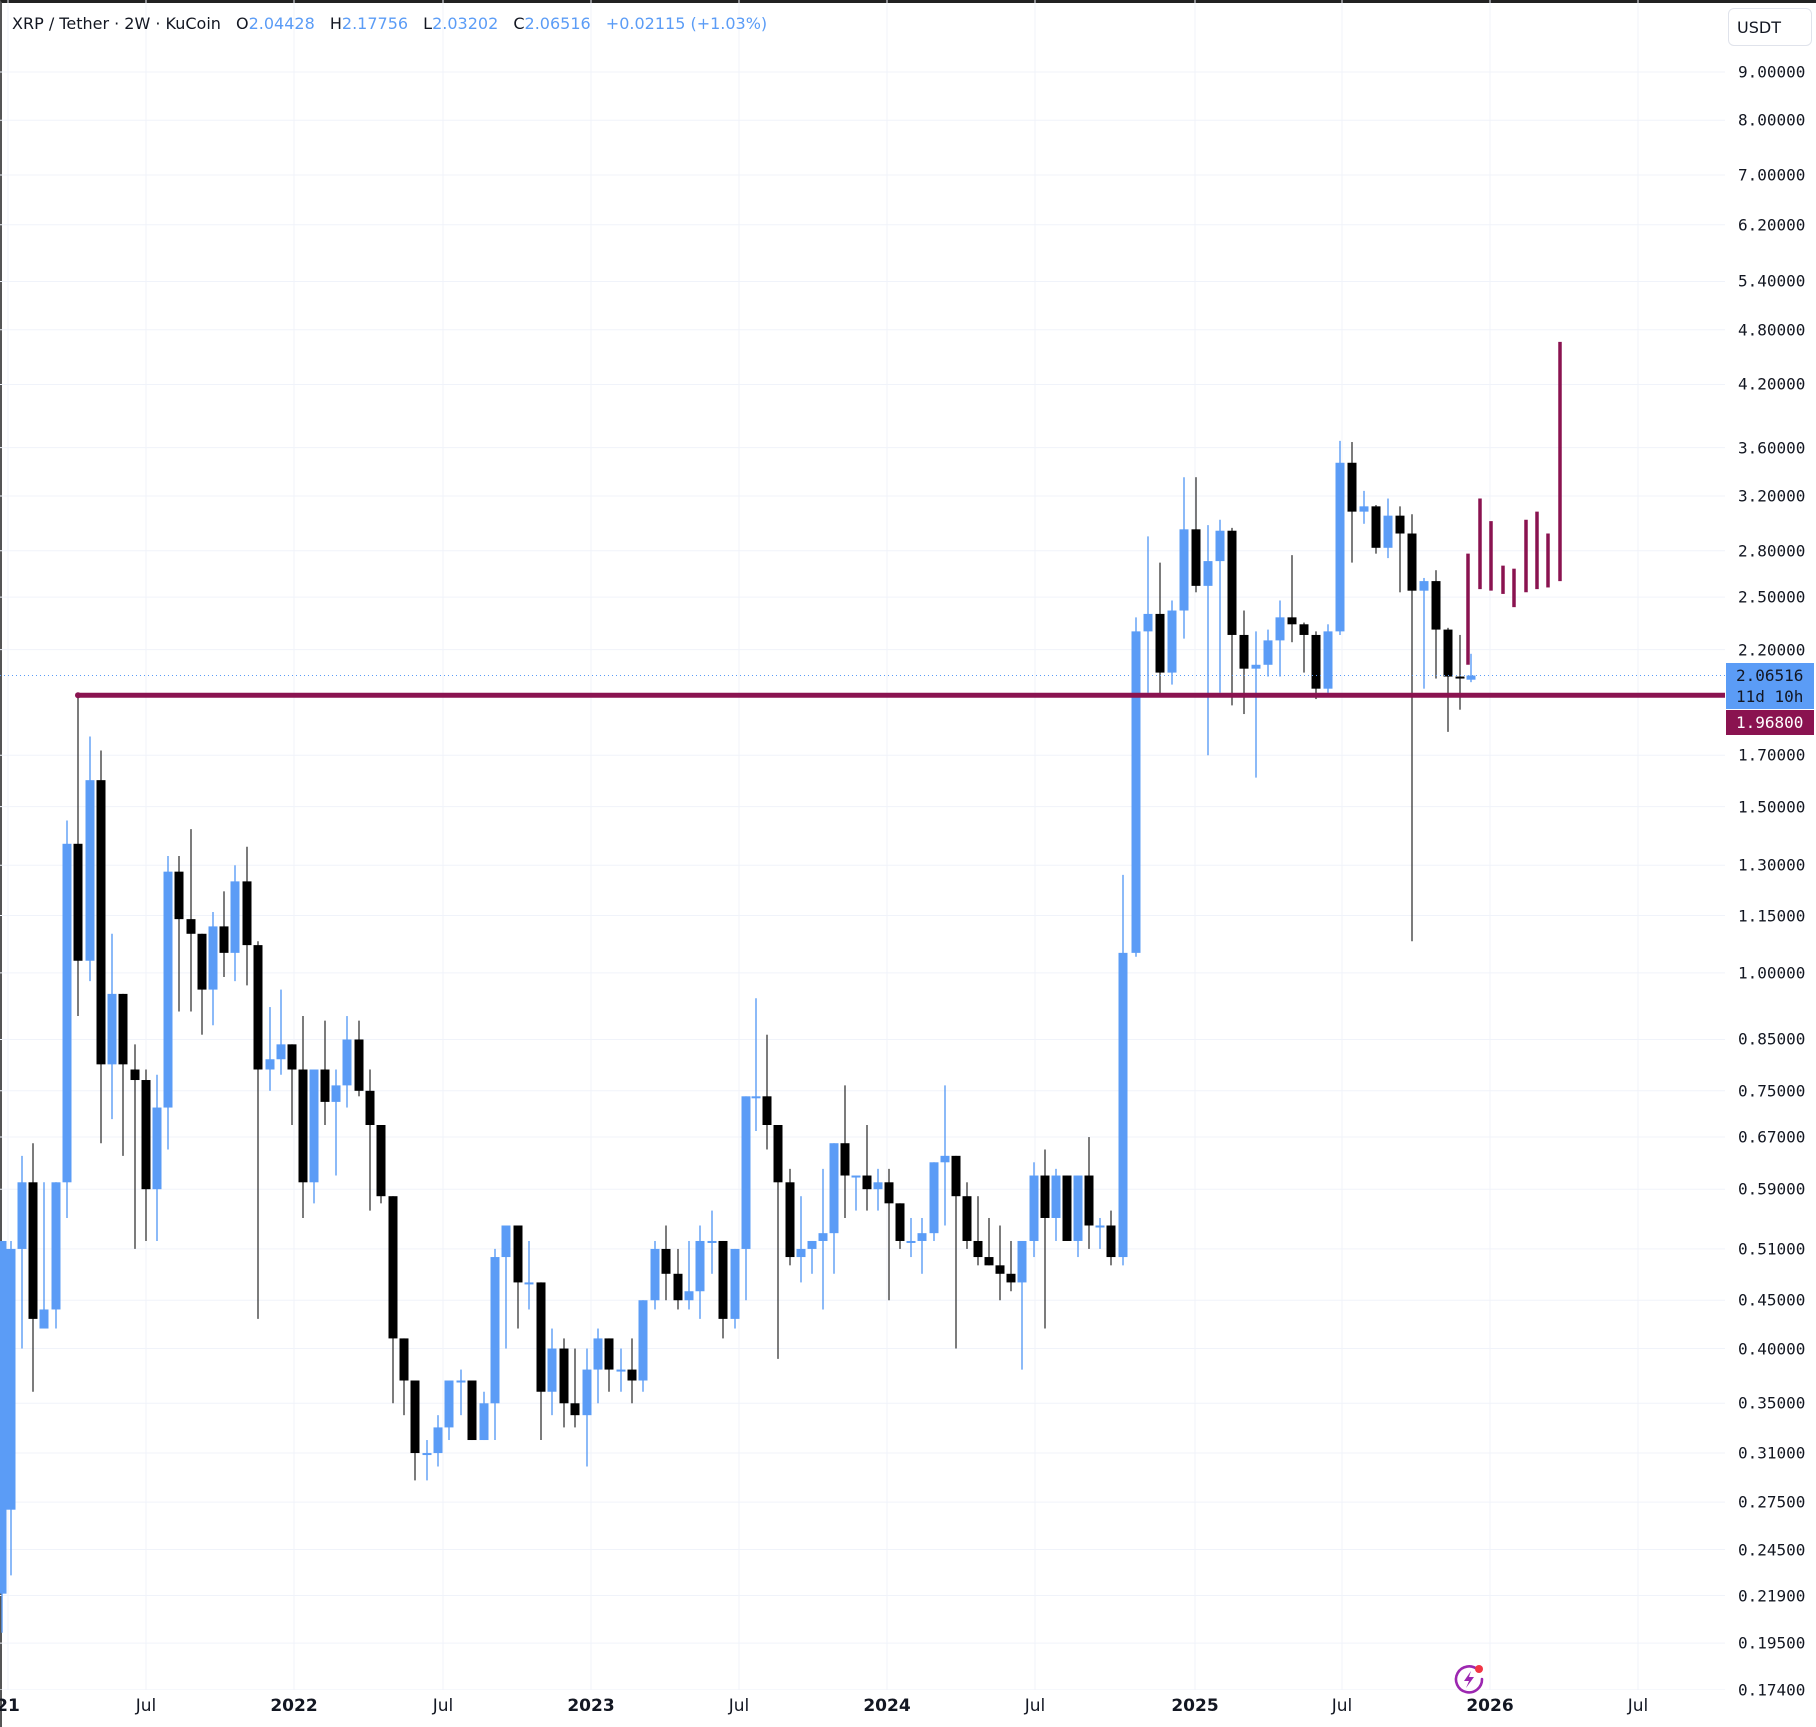 The width and height of the screenshot is (1816, 1727). Describe the element at coordinates (1772, 330) in the screenshot. I see `price-axis-label: 4.80000` at that location.